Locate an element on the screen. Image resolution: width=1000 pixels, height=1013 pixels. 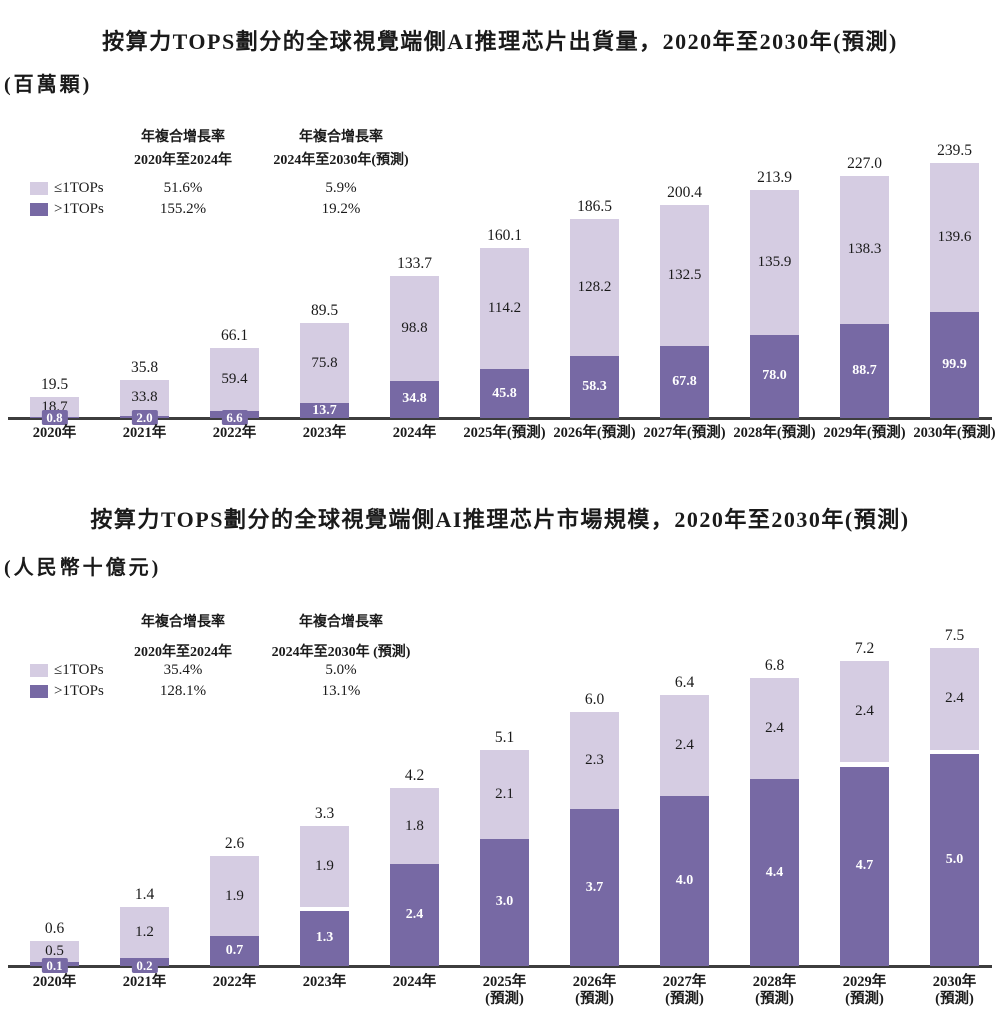
total-label-2024年: 133.7 is located at coordinates (414, 263).